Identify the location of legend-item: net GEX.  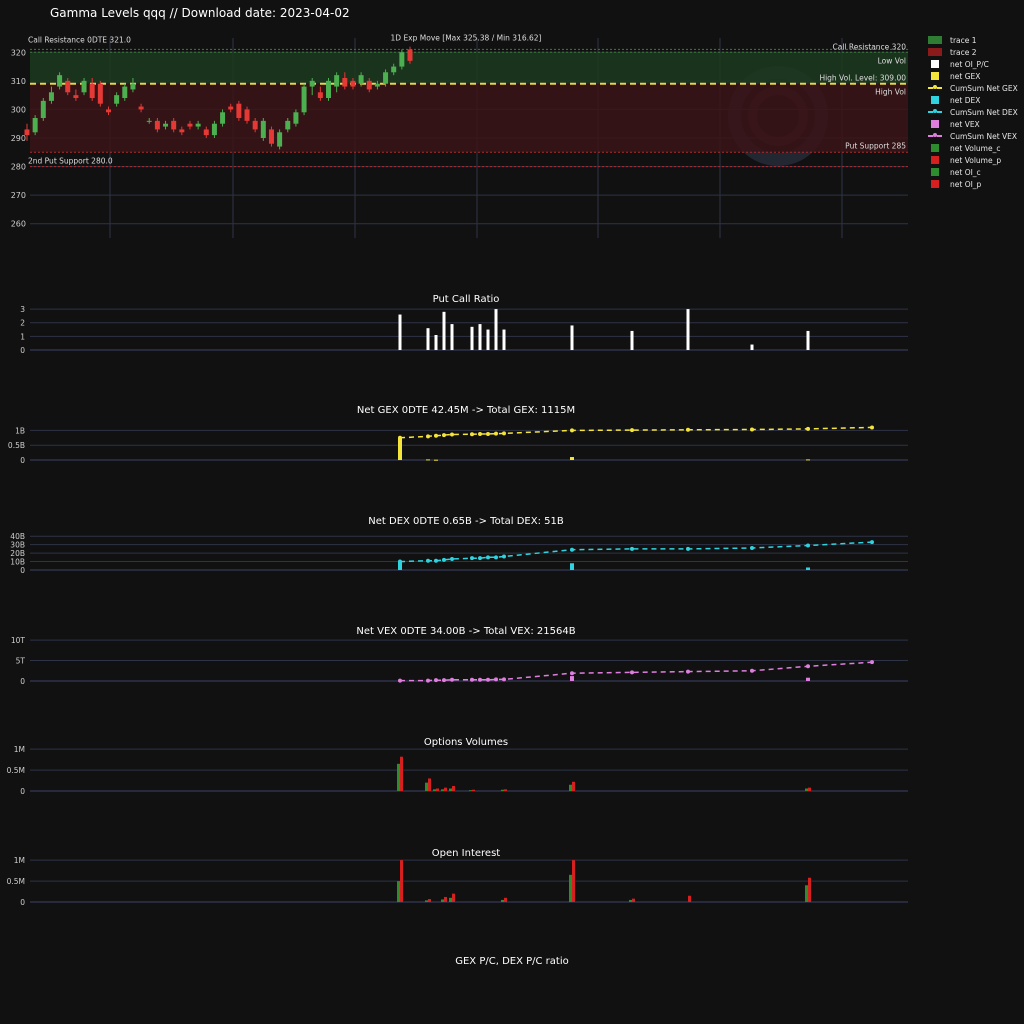
(976, 76).